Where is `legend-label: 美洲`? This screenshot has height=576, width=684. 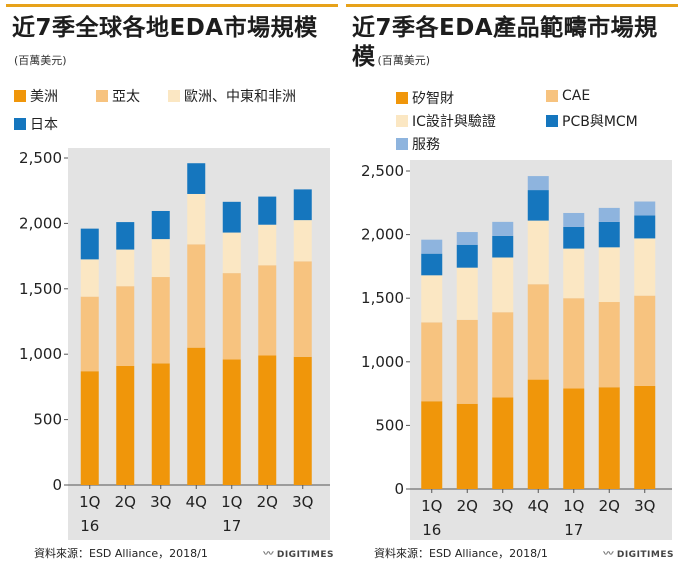 legend-label: 美洲 is located at coordinates (44, 97).